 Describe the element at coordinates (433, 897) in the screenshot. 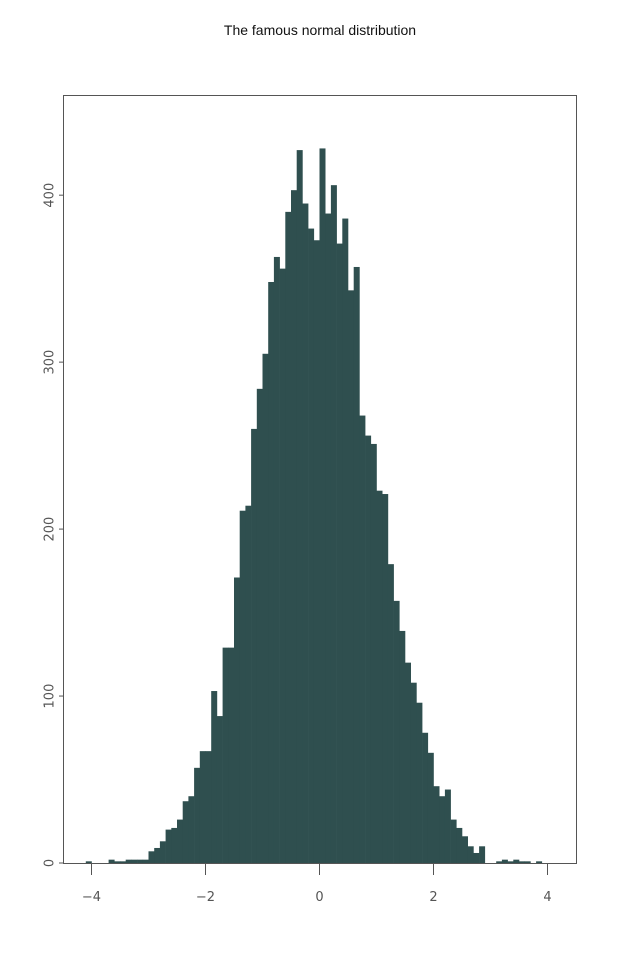

I see `x-tick-label: 2` at that location.